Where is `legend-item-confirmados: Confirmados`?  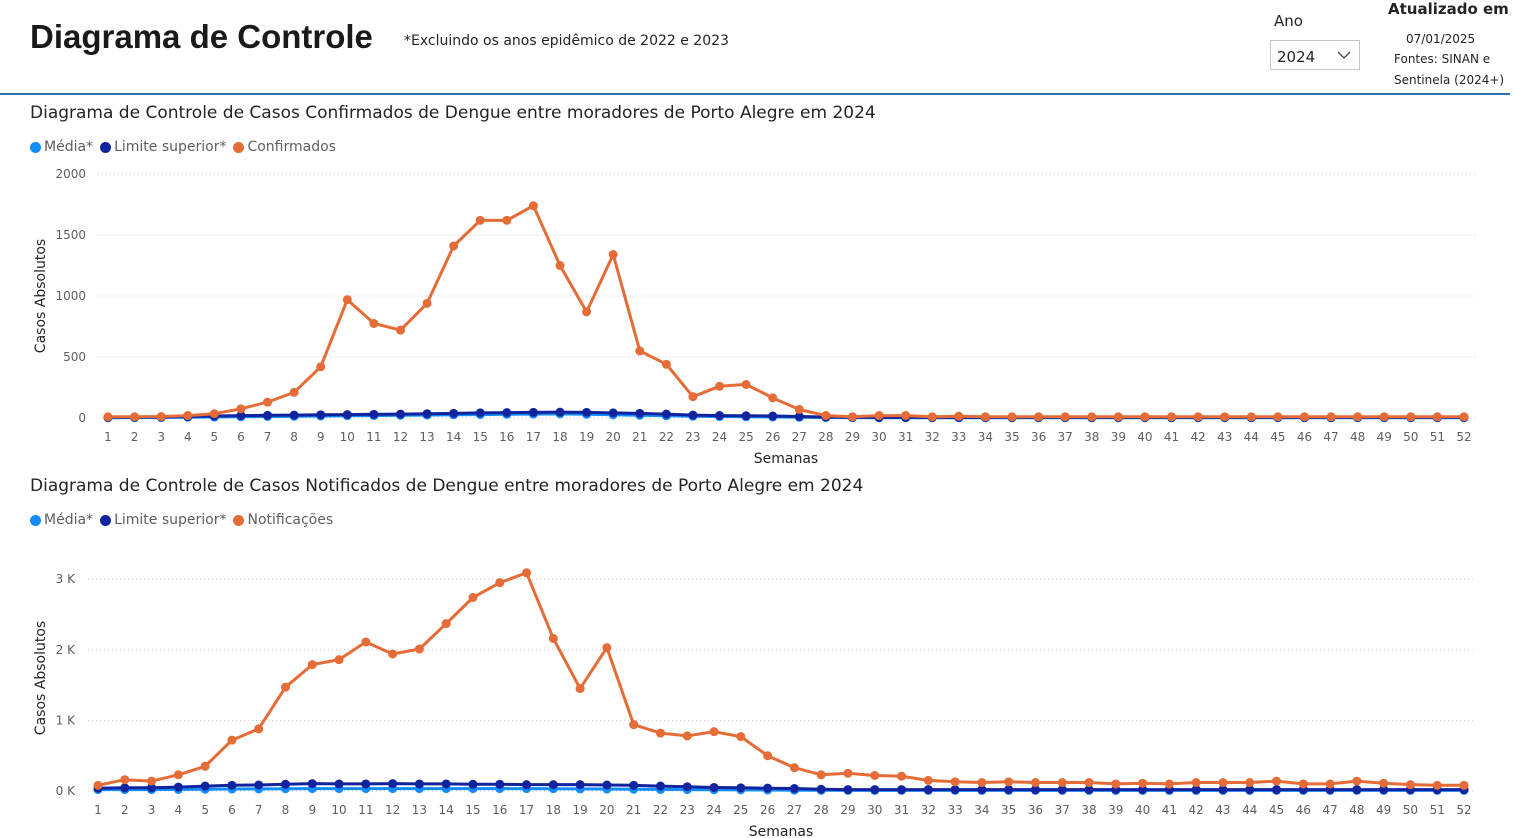
legend-item-confirmados: Confirmados is located at coordinates (284, 147).